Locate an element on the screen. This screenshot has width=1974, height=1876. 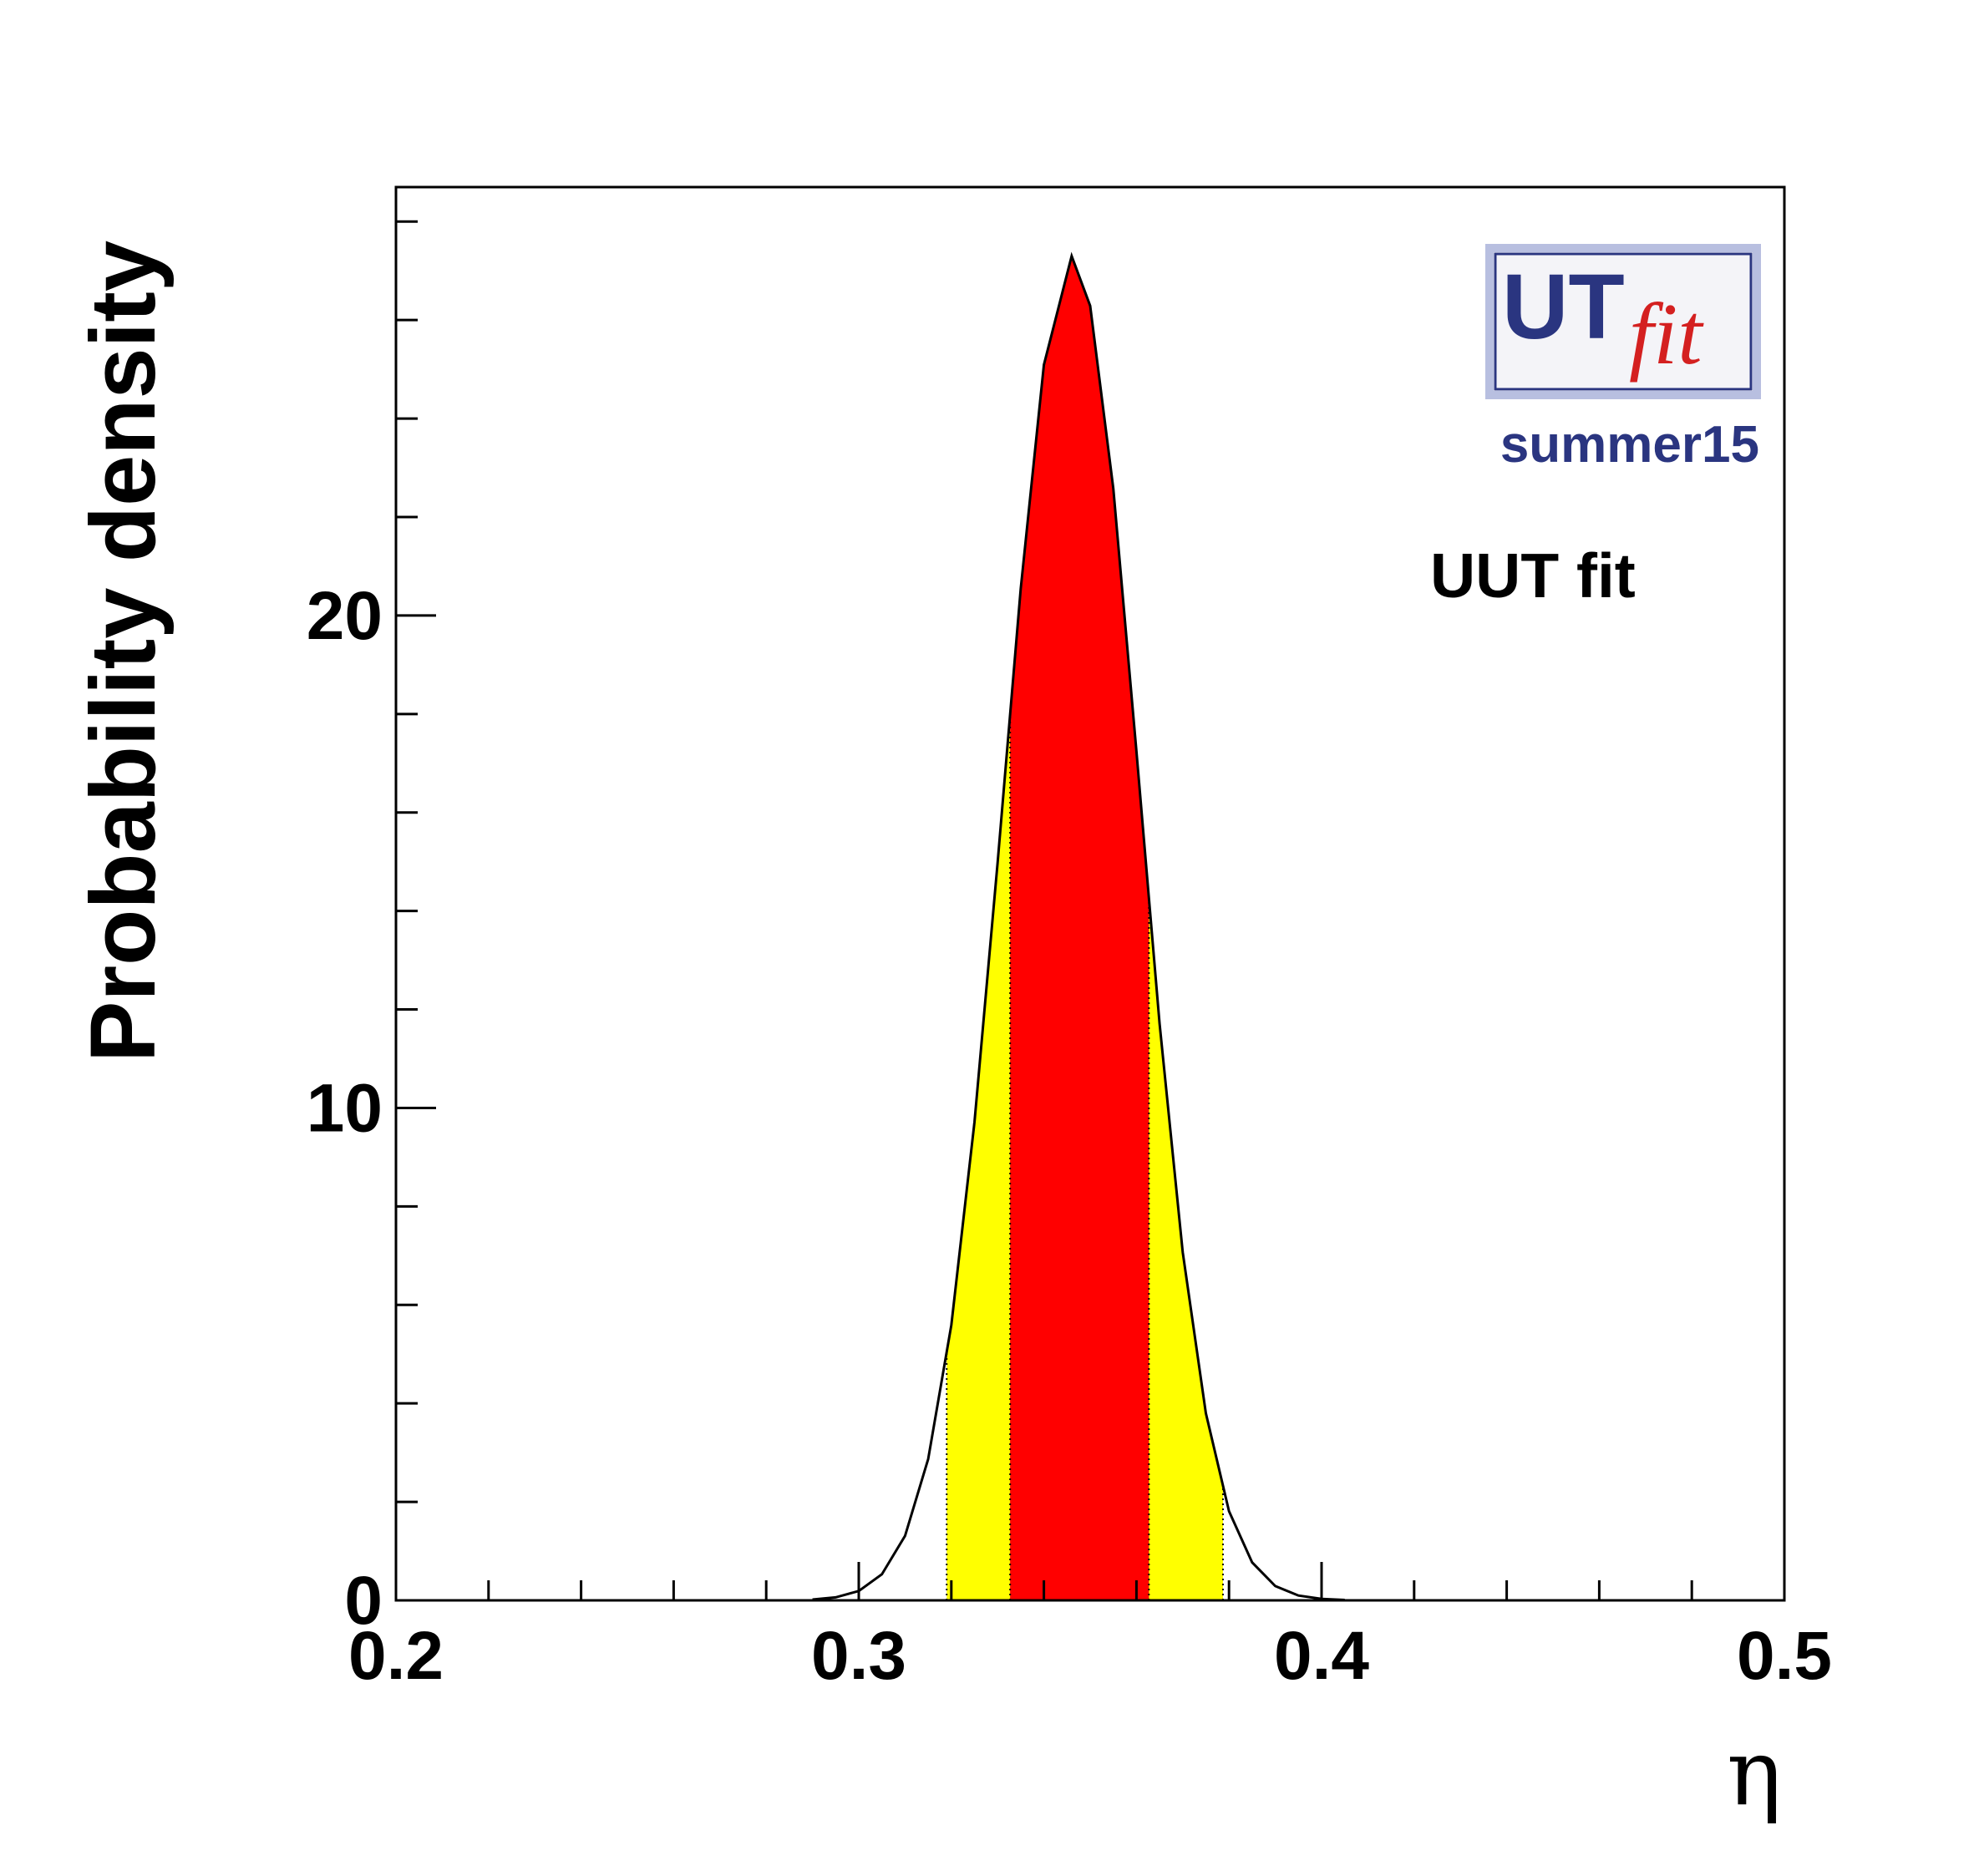
x-axis-label: η is located at coordinates (1755, 1773).